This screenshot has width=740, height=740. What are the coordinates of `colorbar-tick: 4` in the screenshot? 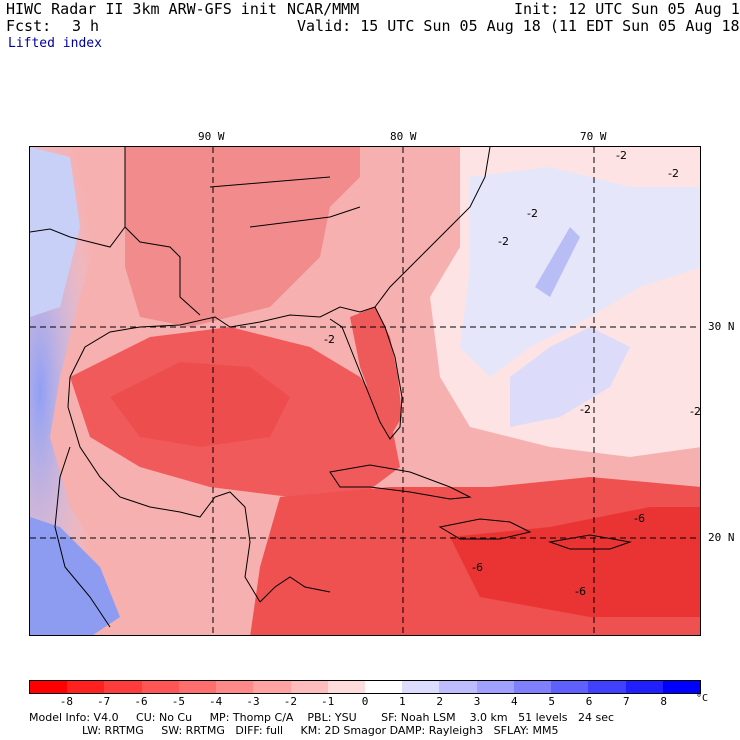 It's located at (514, 701).